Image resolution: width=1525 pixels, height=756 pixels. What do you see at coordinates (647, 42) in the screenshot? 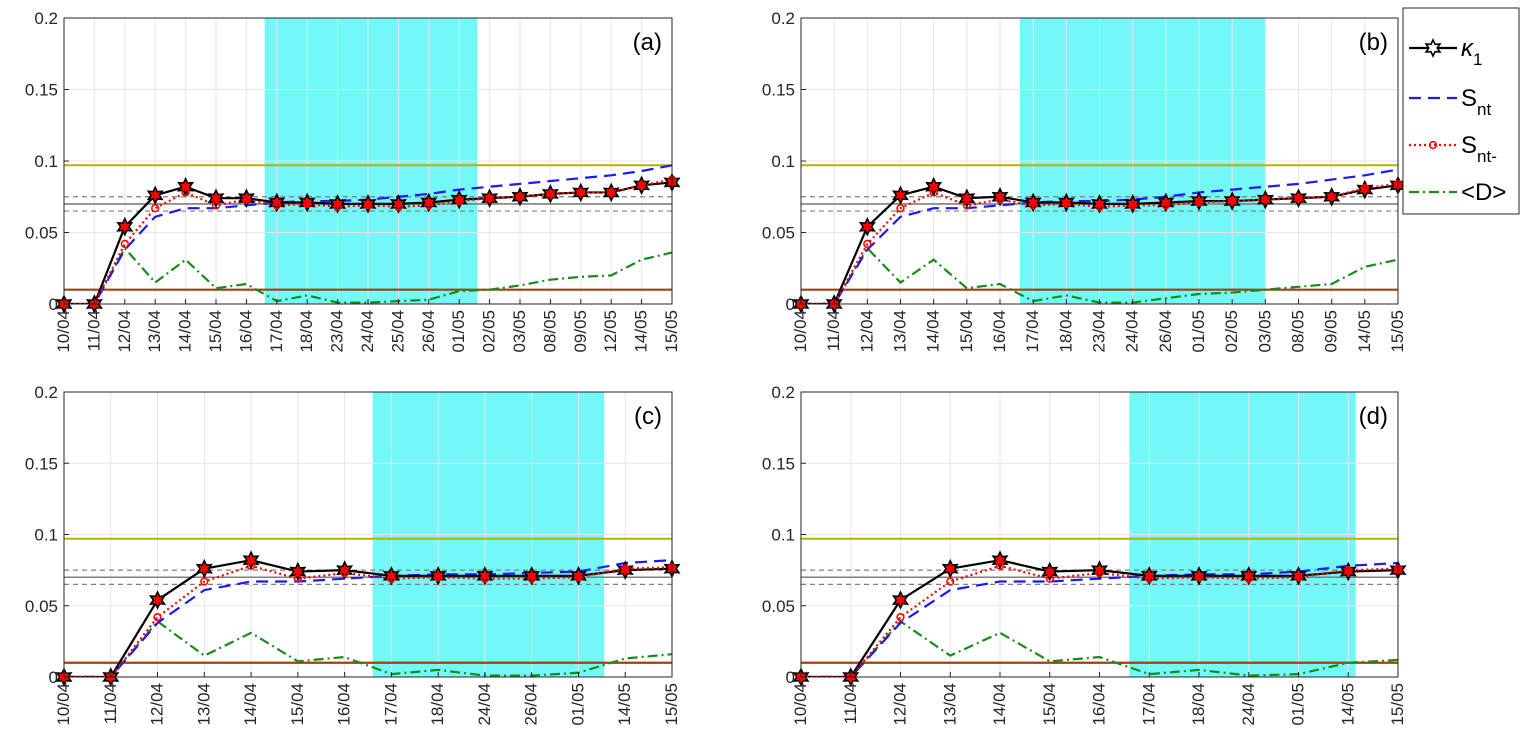
I see `panel-label: (a)` at bounding box center [647, 42].